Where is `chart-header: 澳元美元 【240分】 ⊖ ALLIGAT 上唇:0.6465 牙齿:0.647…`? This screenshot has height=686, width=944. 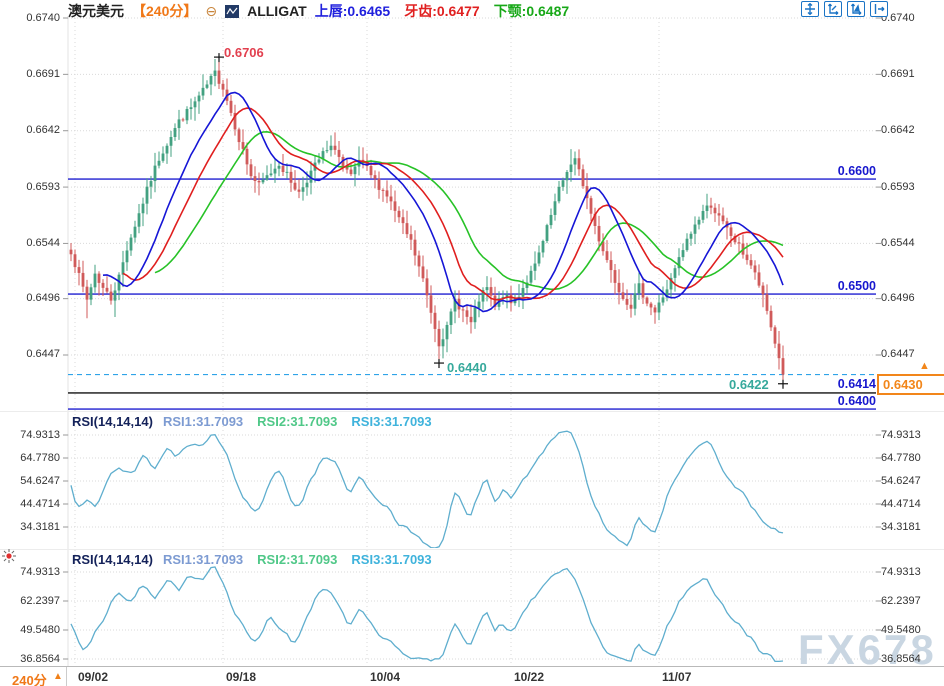
chart-header: 澳元美元 【240分】 ⊖ ALLIGAT 上唇:0.6465 牙齿:0.647… is located at coordinates (322, 11).